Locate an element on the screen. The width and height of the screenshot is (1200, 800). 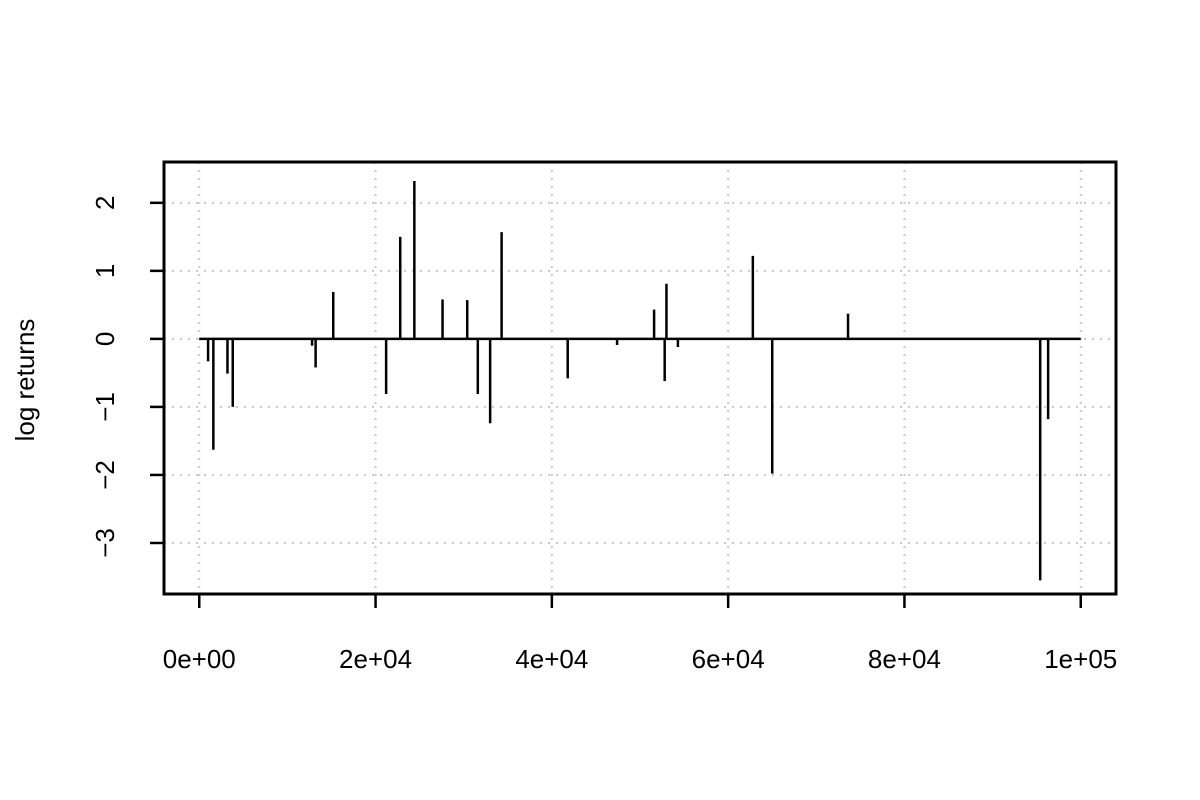
y-tick-label-5: 2 is located at coordinates (105, 203).